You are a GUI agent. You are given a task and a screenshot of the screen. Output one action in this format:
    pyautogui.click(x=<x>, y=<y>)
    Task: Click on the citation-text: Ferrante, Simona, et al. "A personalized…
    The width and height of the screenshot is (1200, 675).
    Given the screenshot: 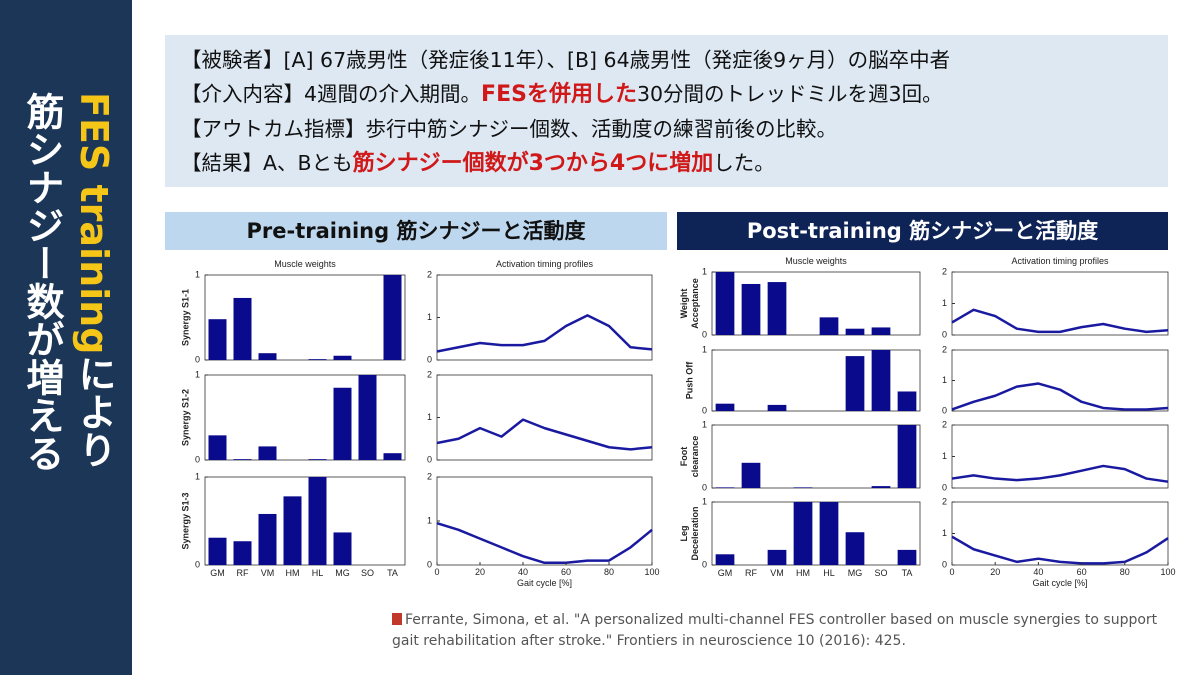 What is the action you would take?
    pyautogui.click(x=775, y=630)
    